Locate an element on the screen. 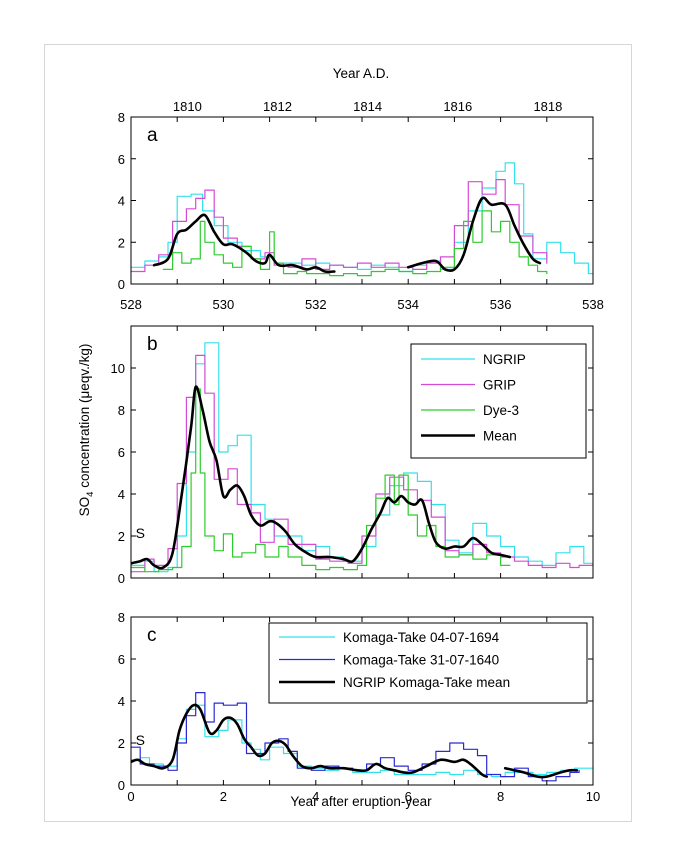  panel-b-ytick-label: 4 is located at coordinates (121, 494).